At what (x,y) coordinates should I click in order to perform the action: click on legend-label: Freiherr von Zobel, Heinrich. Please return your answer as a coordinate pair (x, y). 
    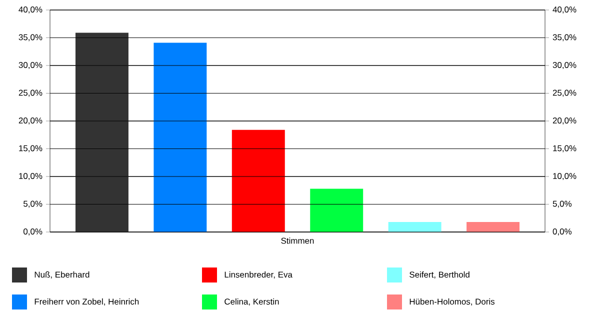
    Looking at the image, I should click on (86, 302).